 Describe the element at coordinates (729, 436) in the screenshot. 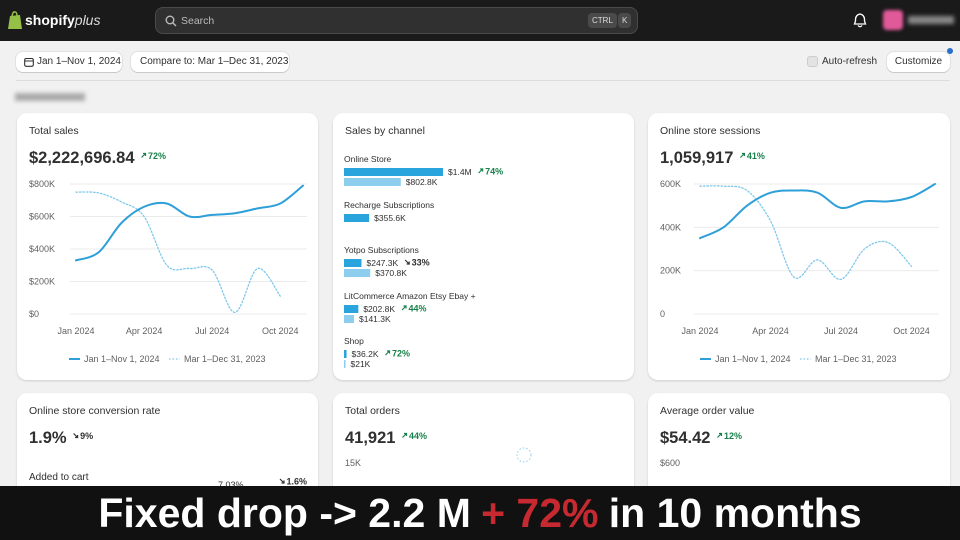

I see `change-indicator: 12%` at that location.